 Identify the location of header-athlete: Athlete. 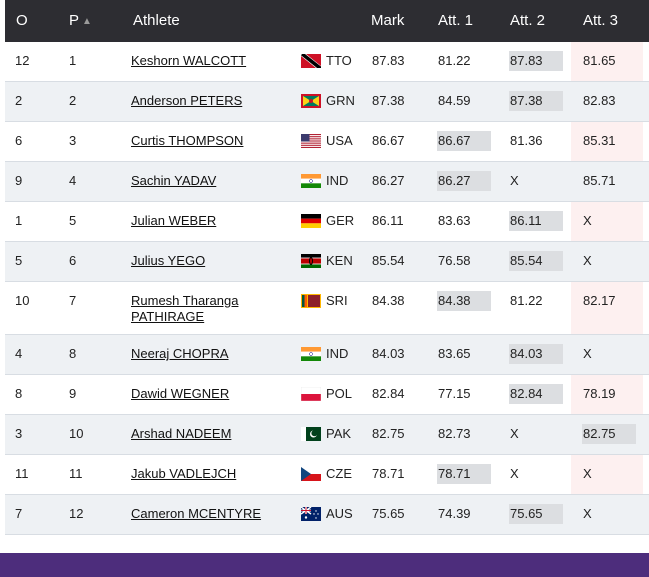
(156, 20).